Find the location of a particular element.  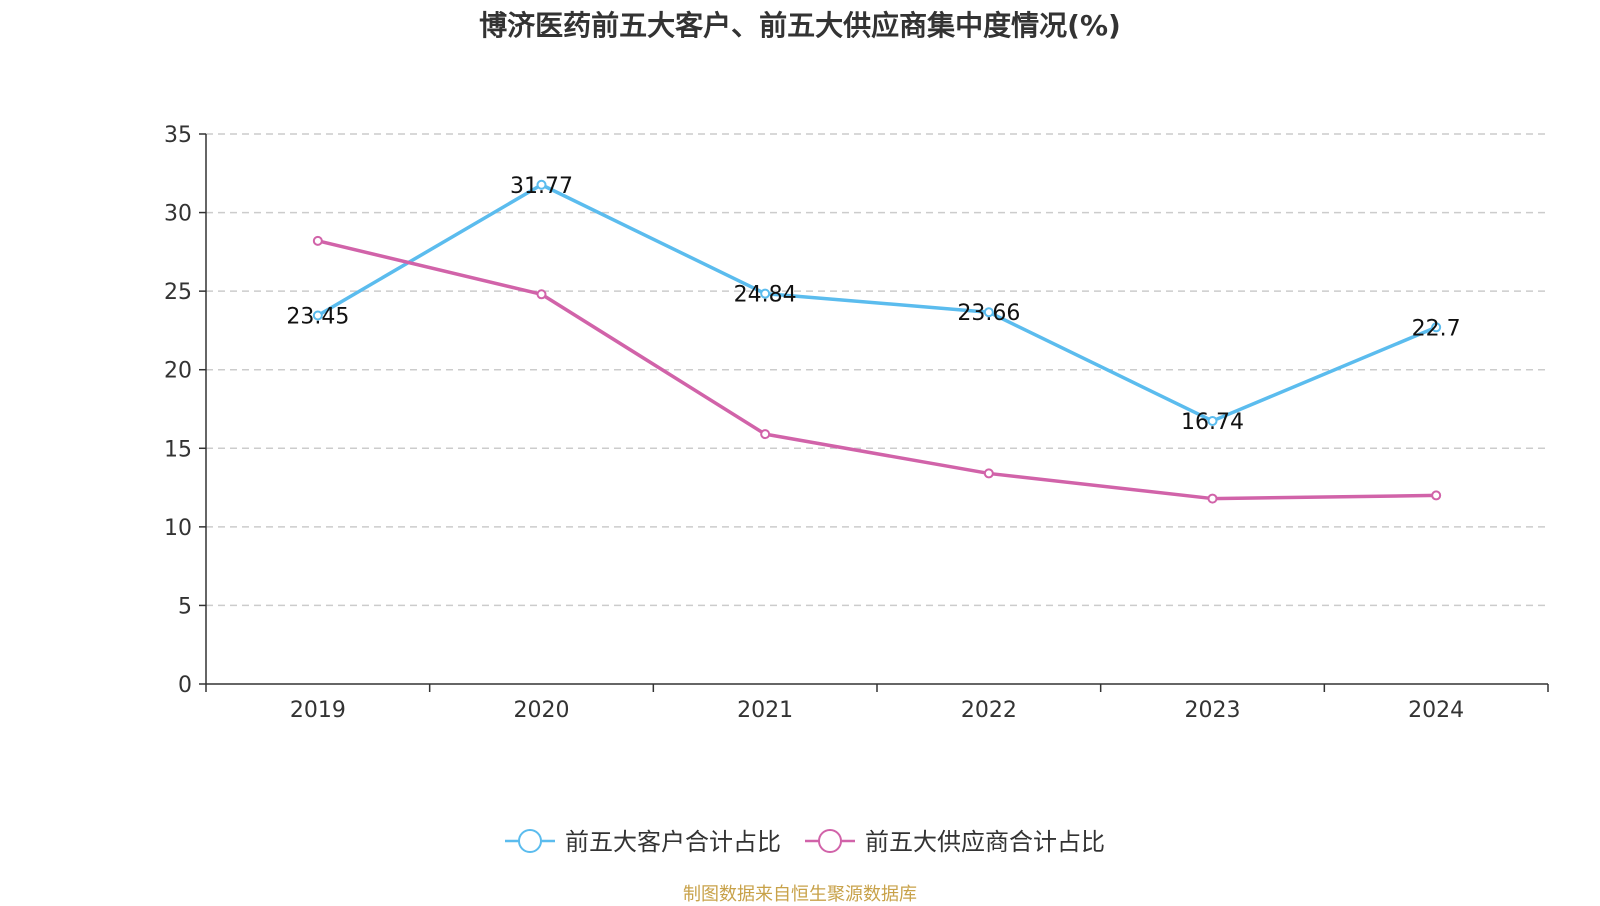

x-tick-label: 2023 is located at coordinates (1213, 710).